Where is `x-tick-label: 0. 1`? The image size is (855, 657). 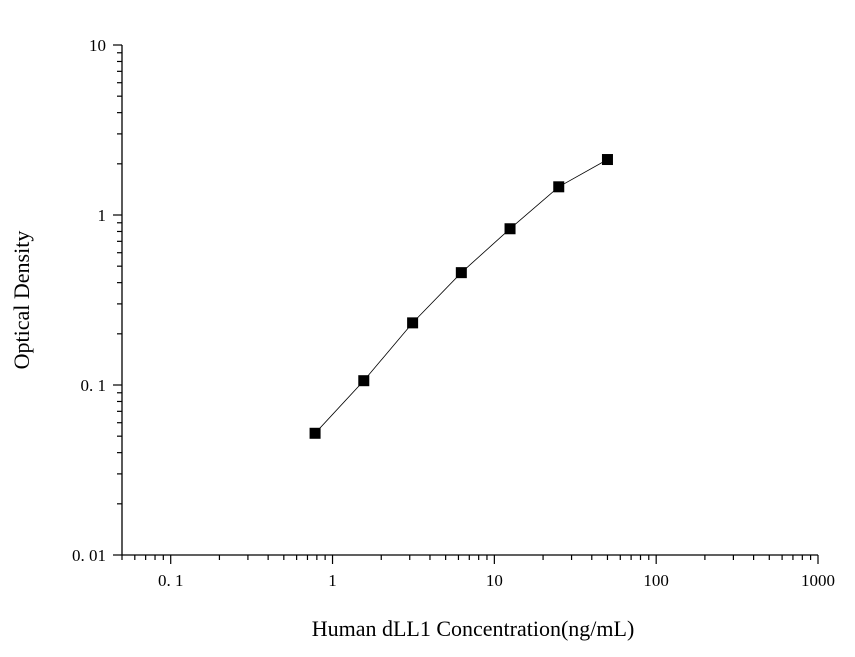
x-tick-label: 0. 1 is located at coordinates (171, 580).